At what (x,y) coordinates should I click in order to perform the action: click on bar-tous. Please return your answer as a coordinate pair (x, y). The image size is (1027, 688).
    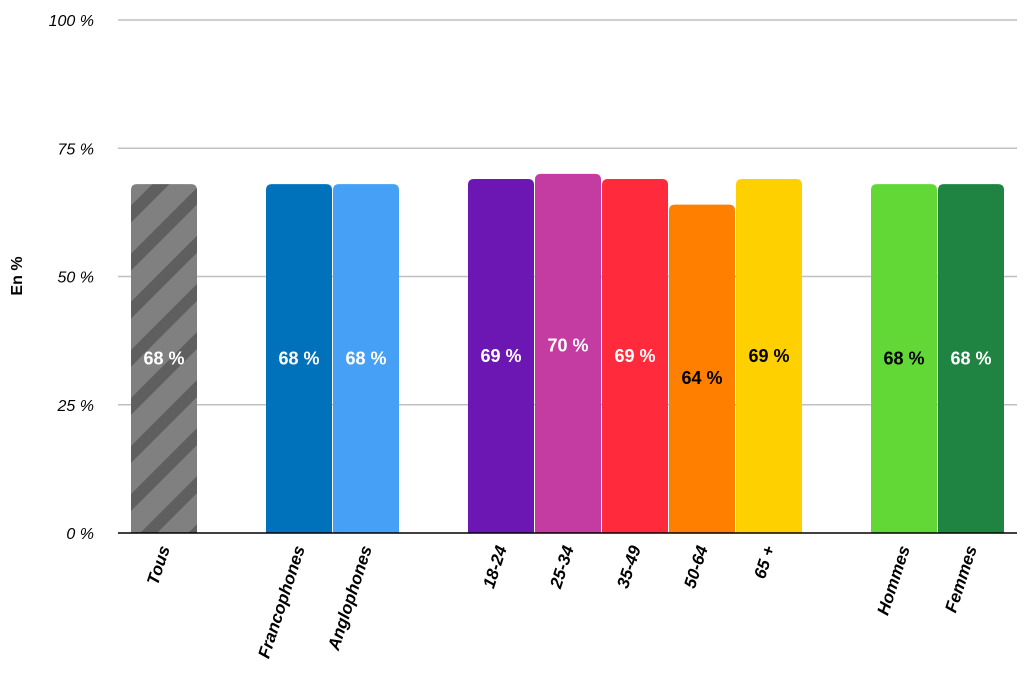
    Looking at the image, I should click on (164, 358).